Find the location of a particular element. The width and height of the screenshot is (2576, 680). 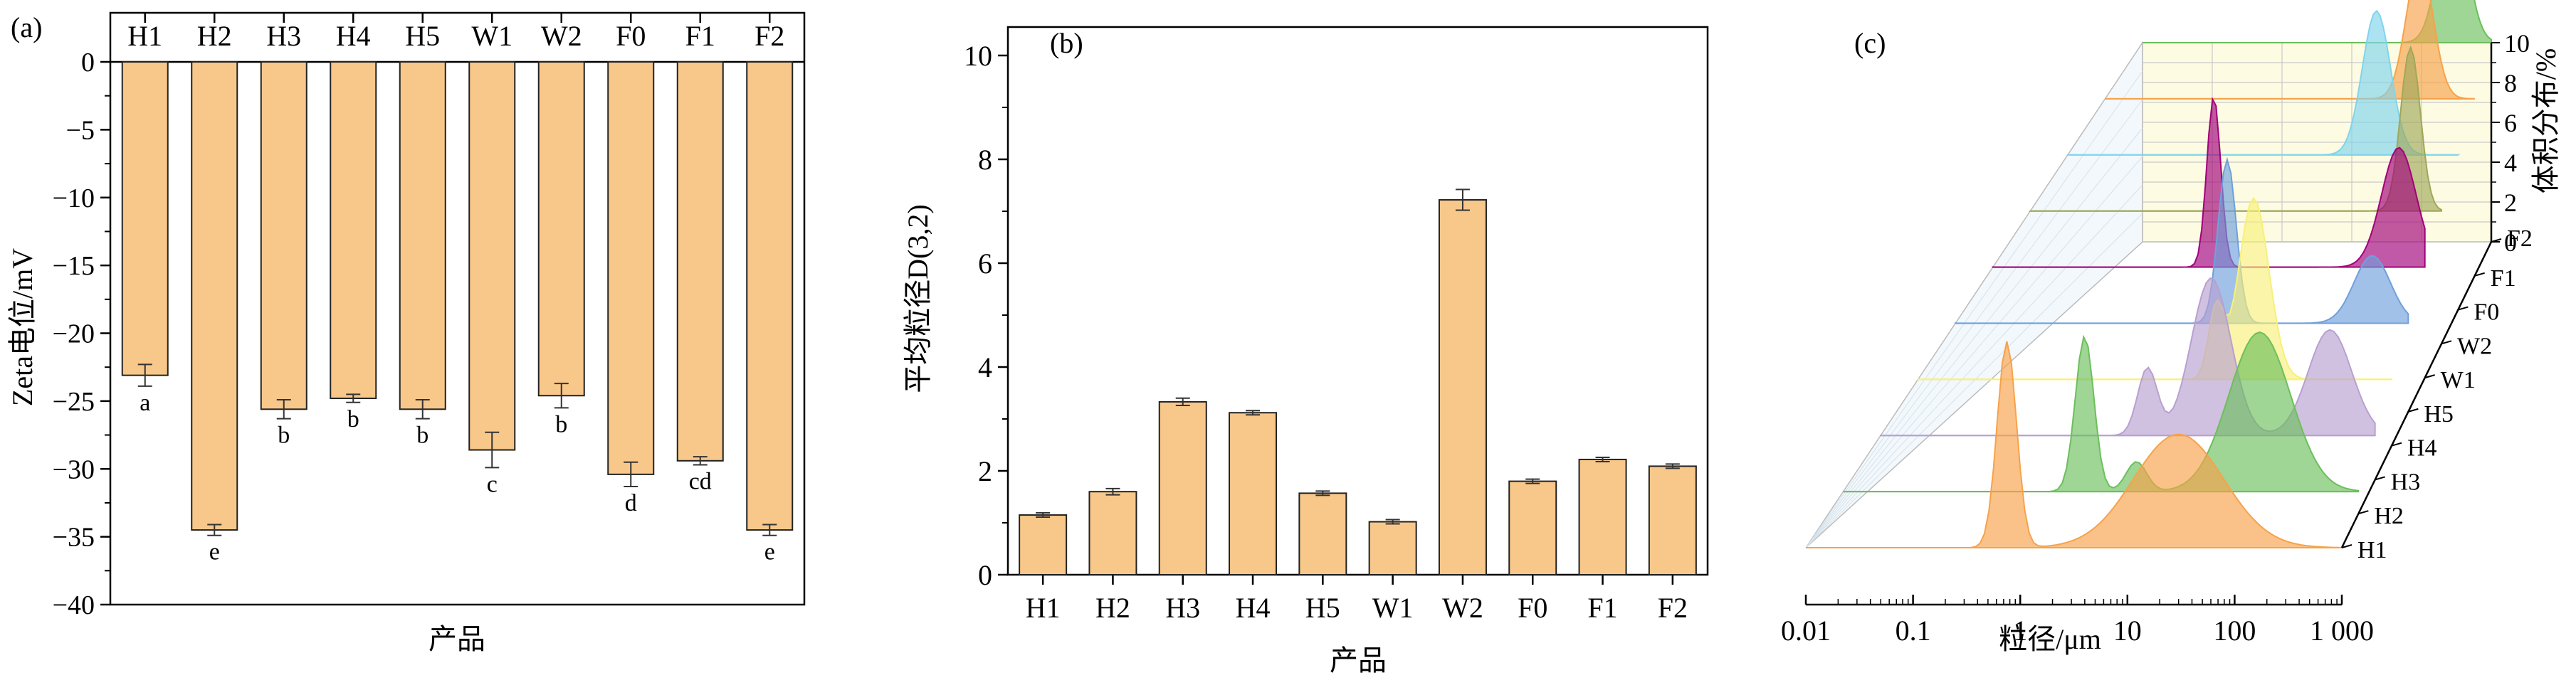

panel-a-xtick-label: H5 is located at coordinates (422, 36).